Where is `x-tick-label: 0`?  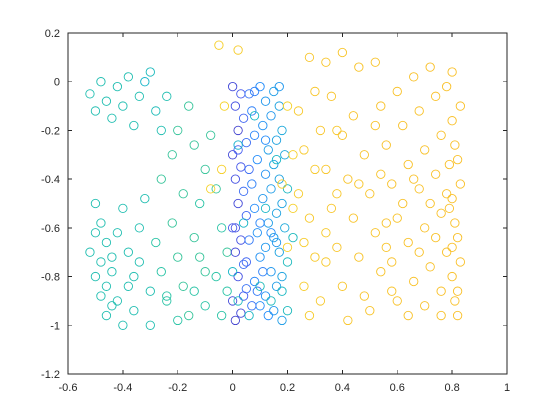 x-tick-label: 0 is located at coordinates (233, 388).